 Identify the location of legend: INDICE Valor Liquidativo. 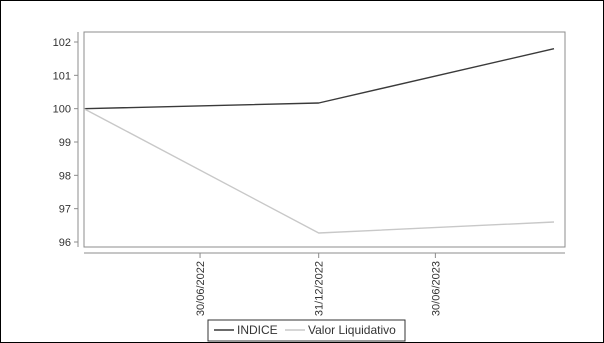
(306, 330).